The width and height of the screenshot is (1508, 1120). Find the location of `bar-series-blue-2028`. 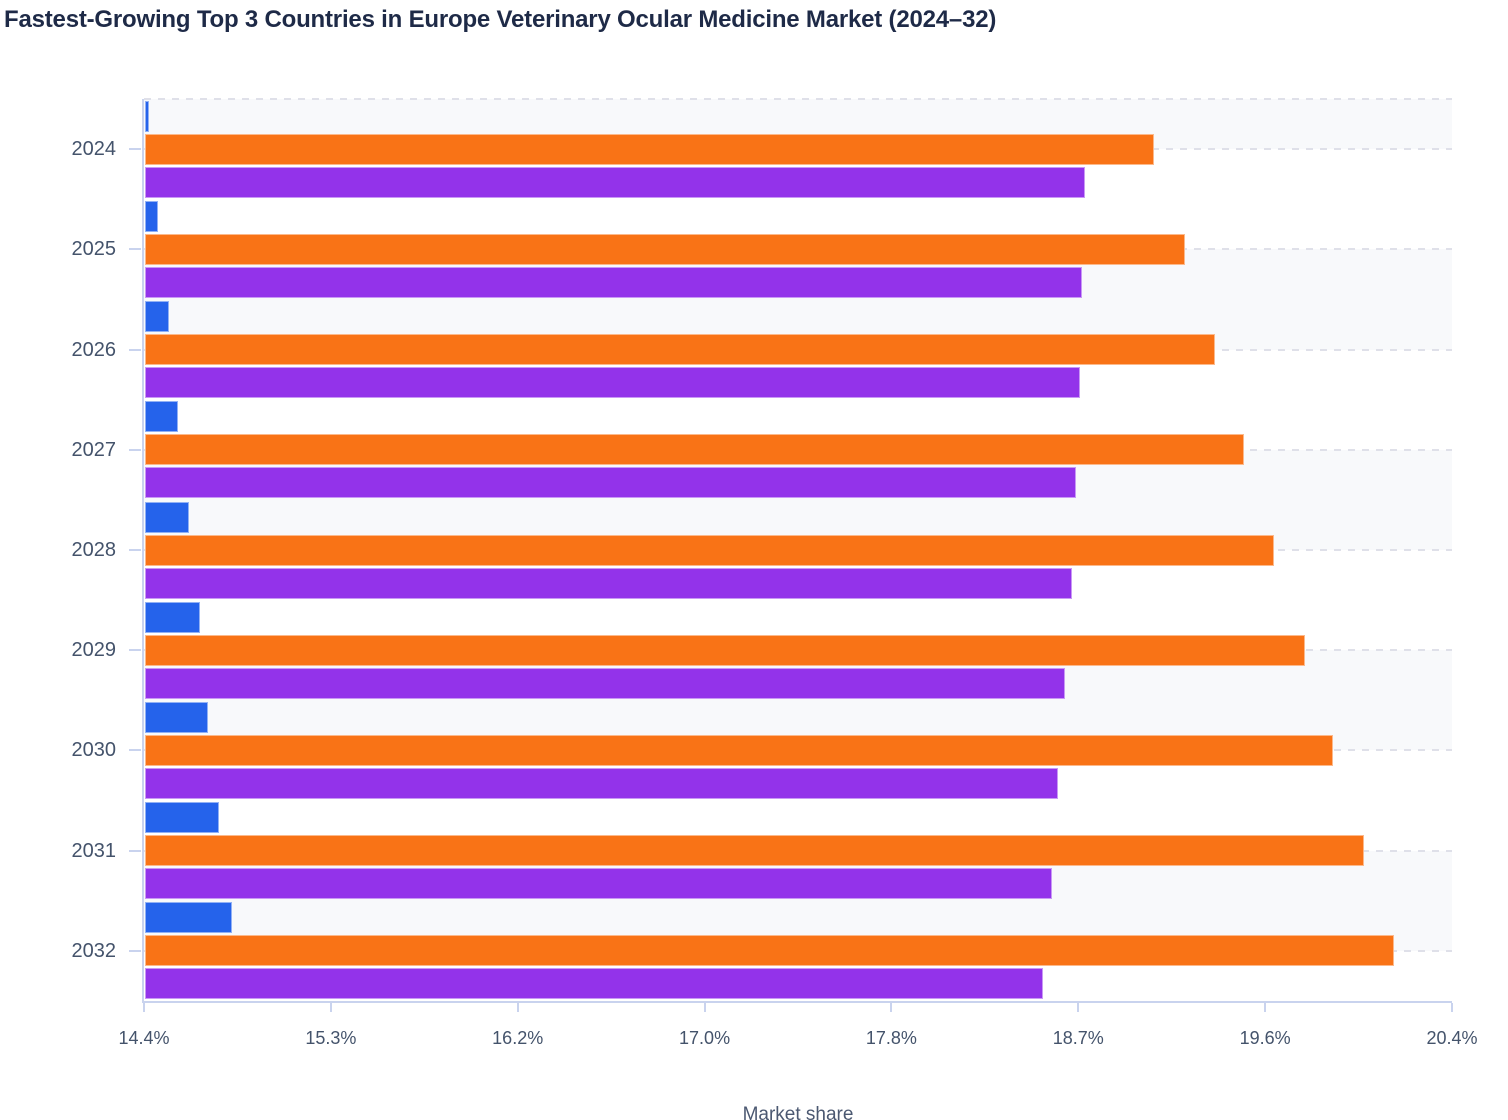

bar-series-blue-2028 is located at coordinates (167, 517).